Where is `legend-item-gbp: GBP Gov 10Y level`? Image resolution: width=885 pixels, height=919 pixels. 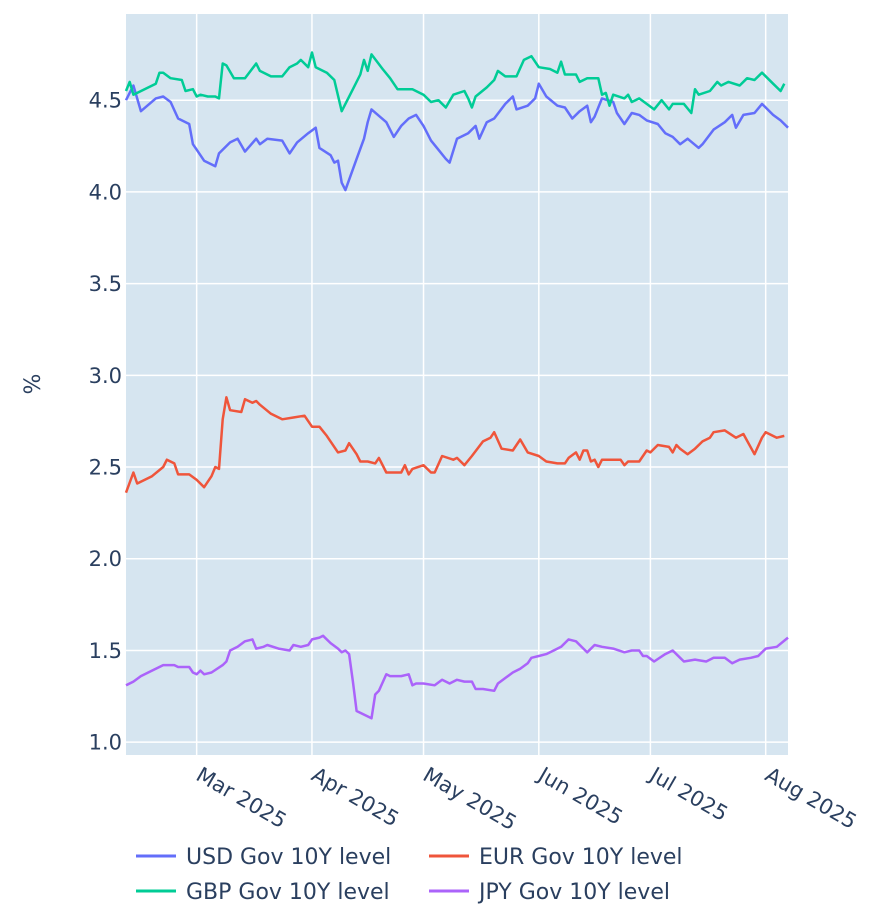 legend-item-gbp: GBP Gov 10Y level is located at coordinates (263, 892).